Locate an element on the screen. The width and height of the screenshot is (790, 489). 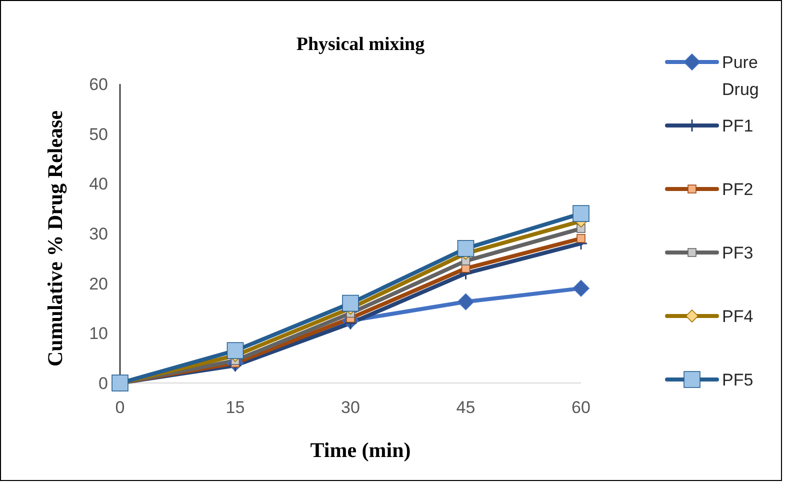
y-tick-label: 60 is located at coordinates (98, 84).